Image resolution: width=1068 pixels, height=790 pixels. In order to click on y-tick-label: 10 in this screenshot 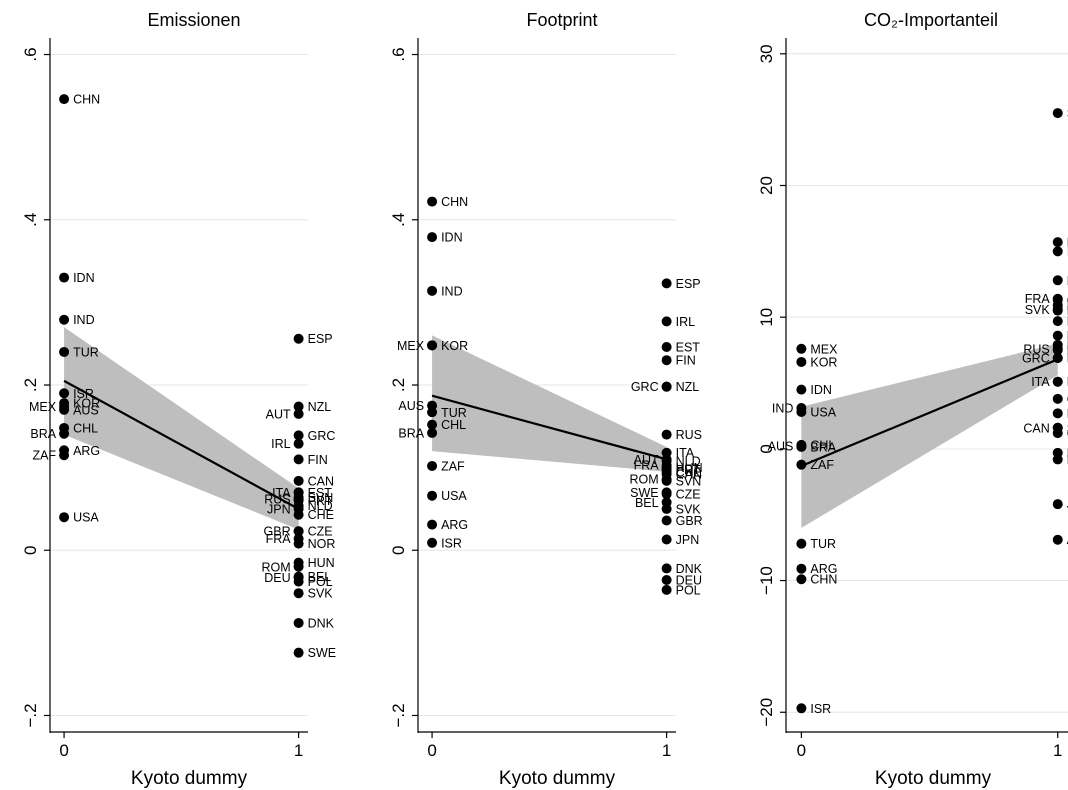, I will do `click(766, 317)`.